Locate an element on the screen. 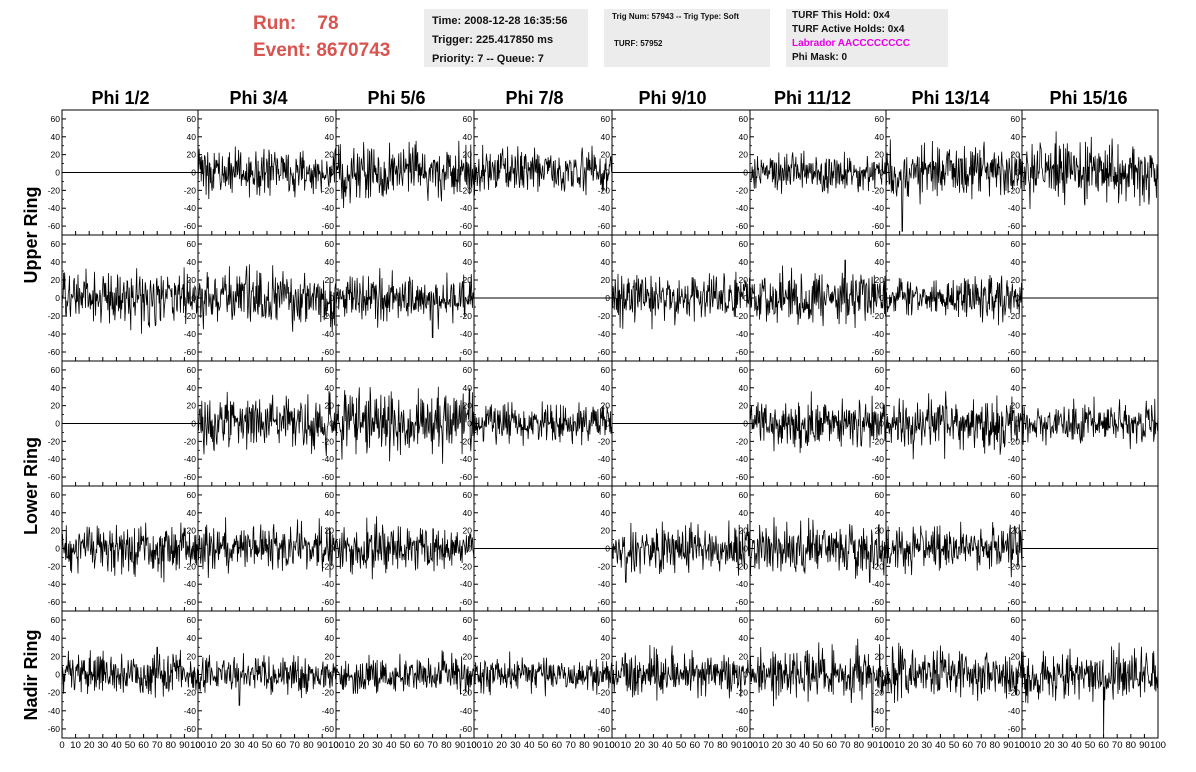  labrador-text: Labrador AACCCCCCCC is located at coordinates (851, 43).